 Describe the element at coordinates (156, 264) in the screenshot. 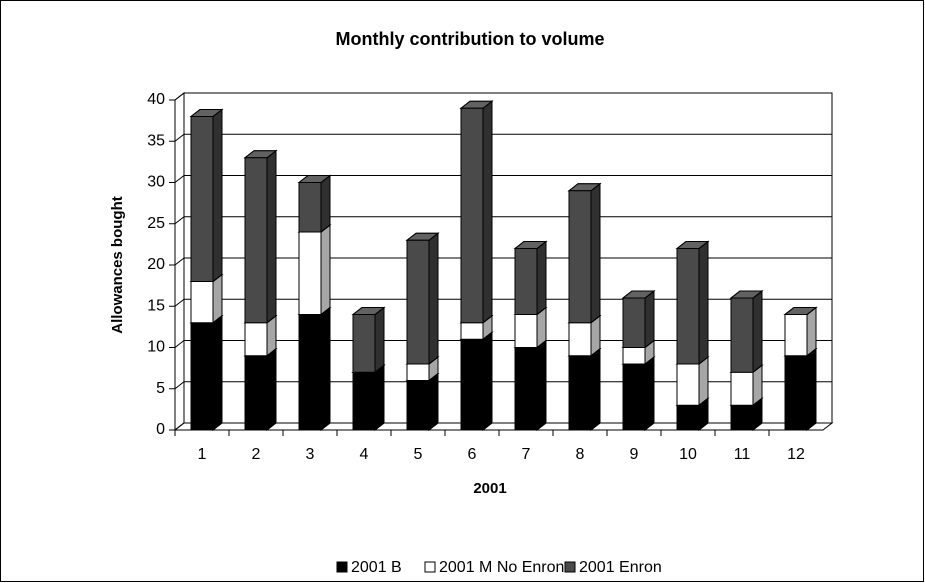

I see `y-tick-label: 20` at that location.